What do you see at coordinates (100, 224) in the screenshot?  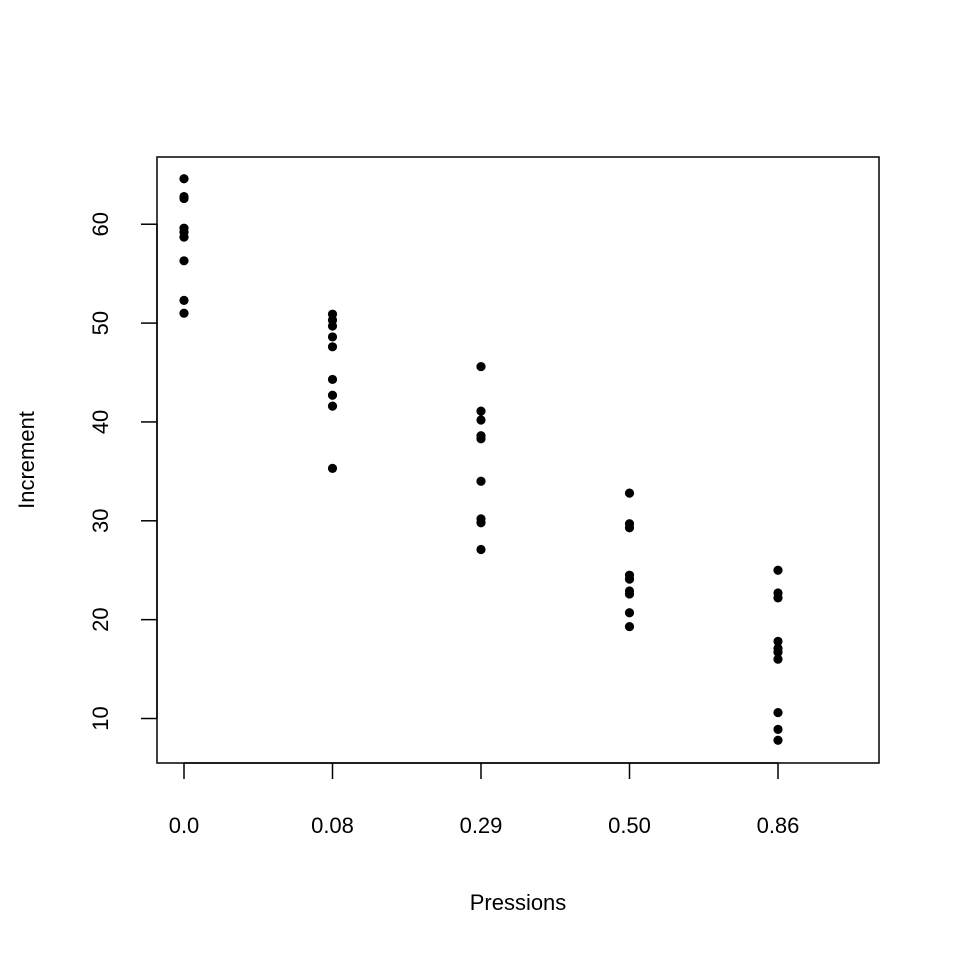 I see `y-tick-label: 60` at bounding box center [100, 224].